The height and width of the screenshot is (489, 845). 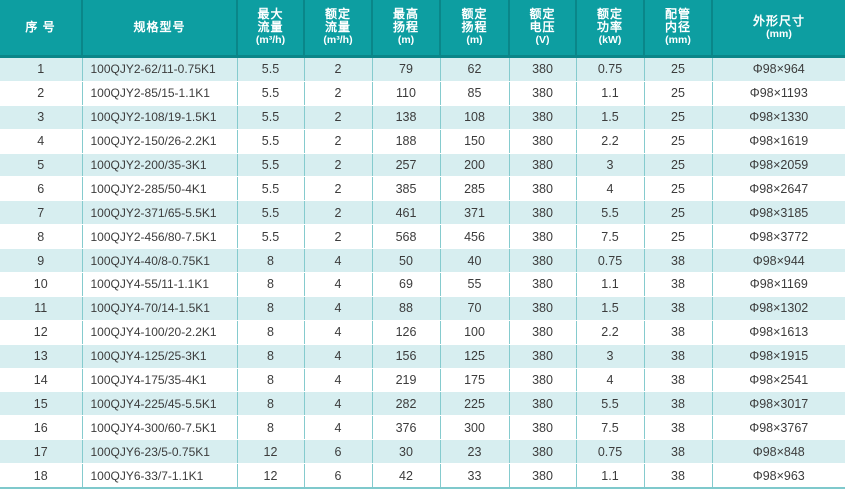 I want to click on header-unit-label: (V), so click(x=542, y=40).